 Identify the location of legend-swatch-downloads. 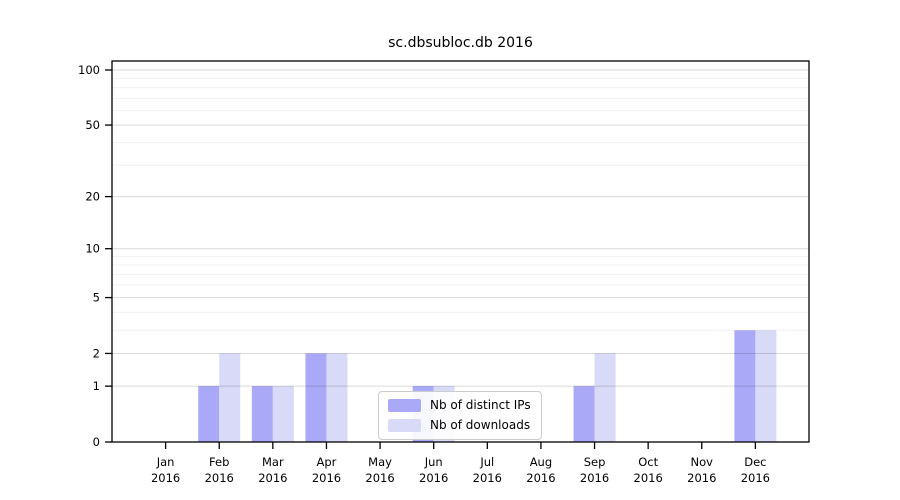
(404, 425).